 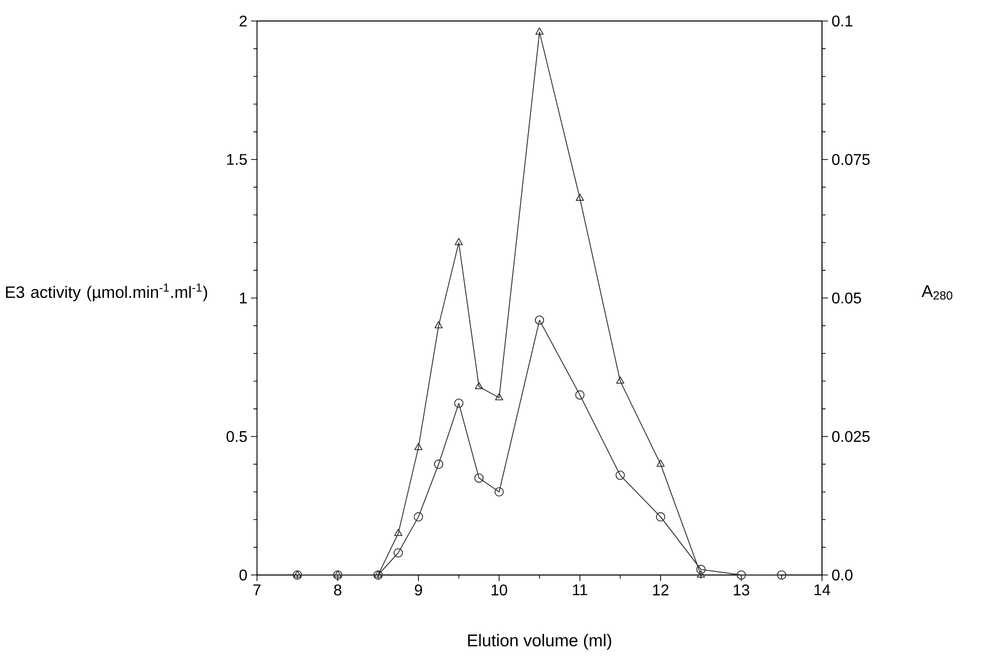 I want to click on y2-tick-label: 0.05, so click(x=847, y=298).